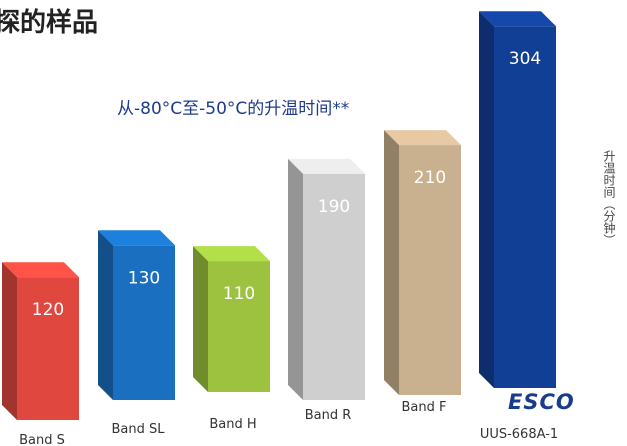 The height and width of the screenshot is (446, 627). What do you see at coordinates (609, 198) in the screenshot?
I see `y-axis-label: 升温时间（分钟）` at bounding box center [609, 198].